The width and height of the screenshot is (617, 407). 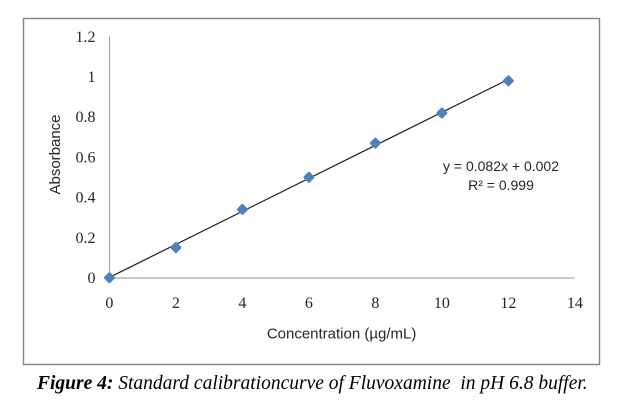 What do you see at coordinates (86, 157) in the screenshot?
I see `svg-text: 0.6` at bounding box center [86, 157].